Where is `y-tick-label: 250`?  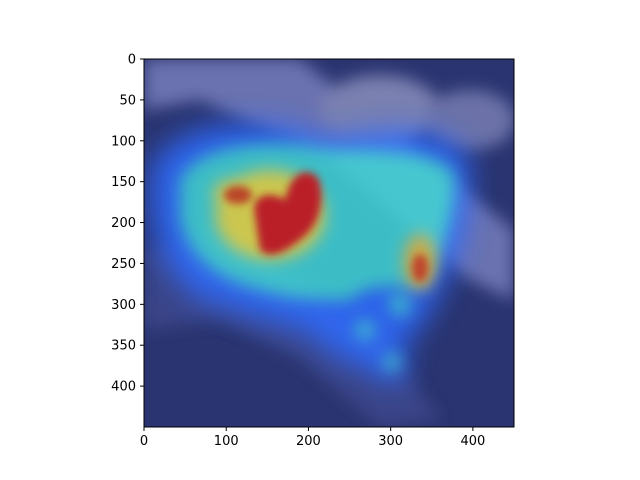 y-tick-label: 250 is located at coordinates (123, 264).